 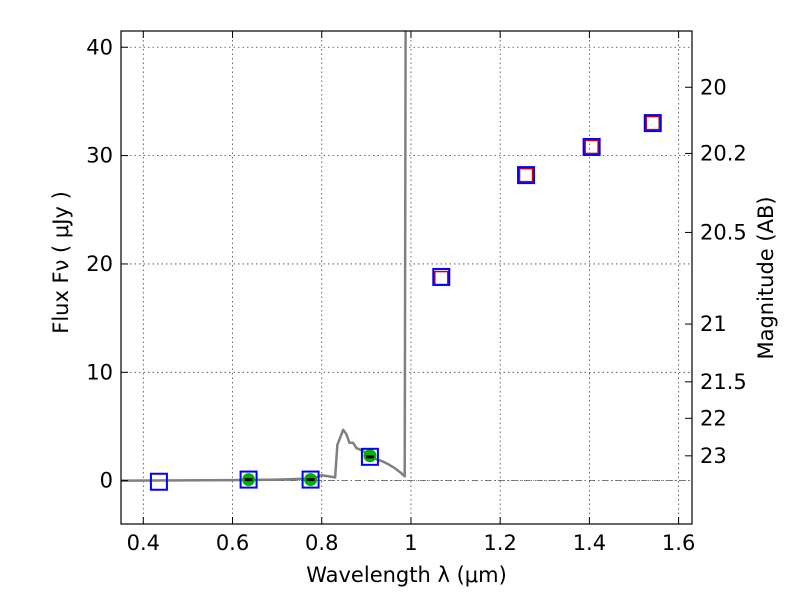 I want to click on x-tick-label: 1.2, so click(x=499, y=543).